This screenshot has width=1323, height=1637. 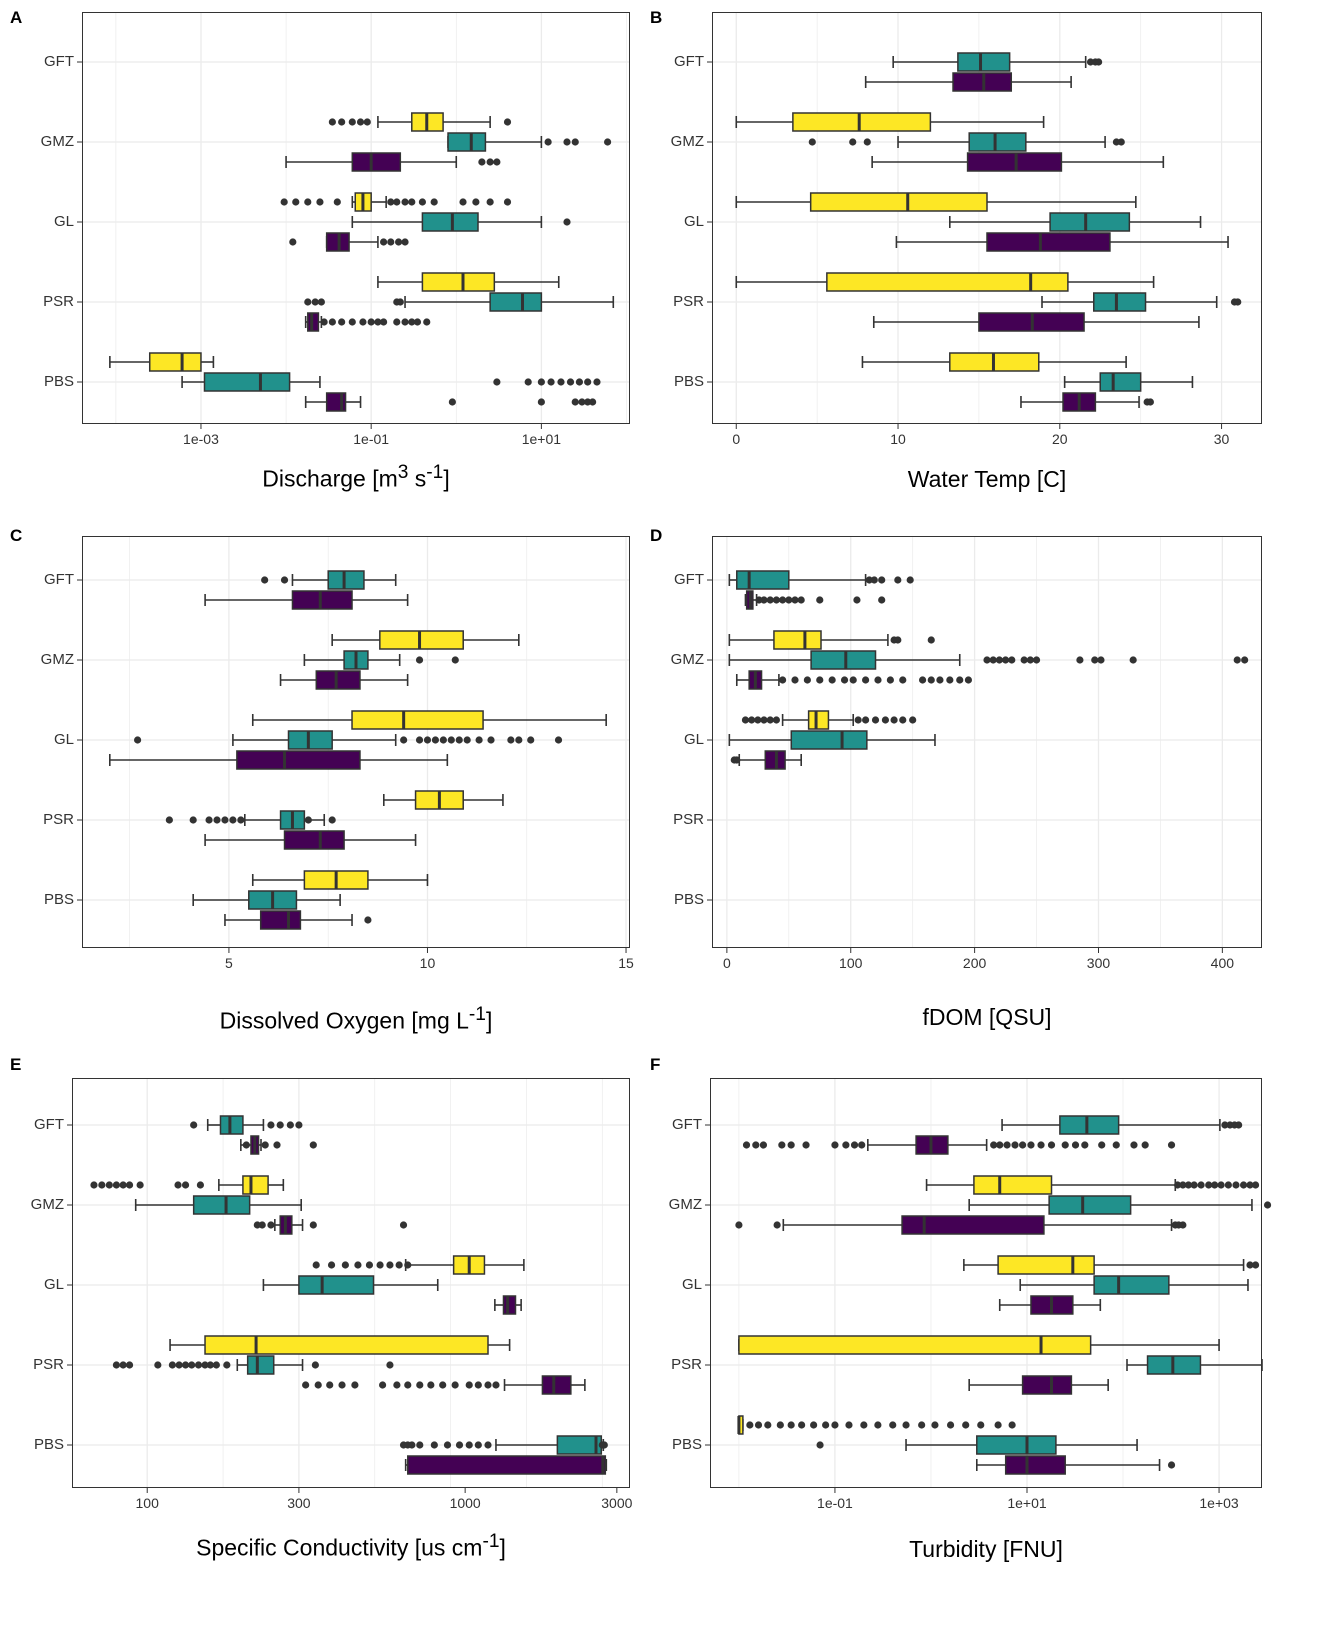 What do you see at coordinates (655, 1064) in the screenshot?
I see `panel-letter: F` at bounding box center [655, 1064].